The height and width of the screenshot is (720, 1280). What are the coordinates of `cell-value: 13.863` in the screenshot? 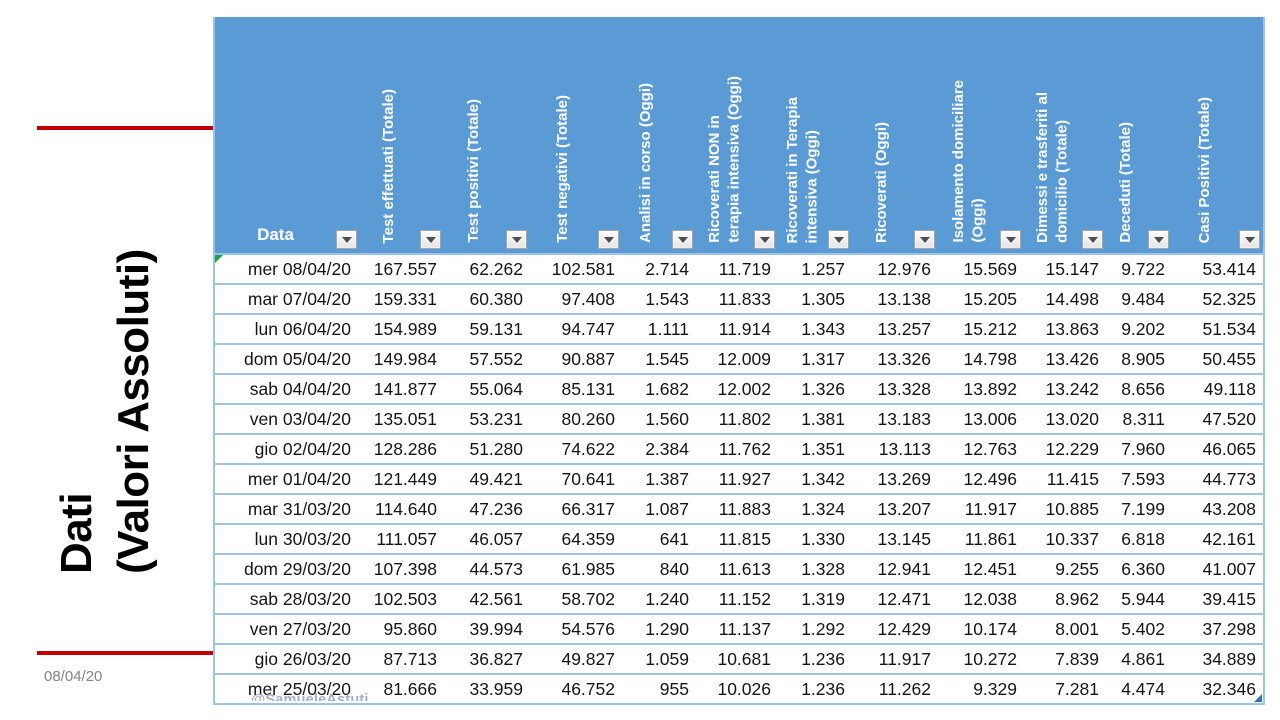 It's located at (1072, 328).